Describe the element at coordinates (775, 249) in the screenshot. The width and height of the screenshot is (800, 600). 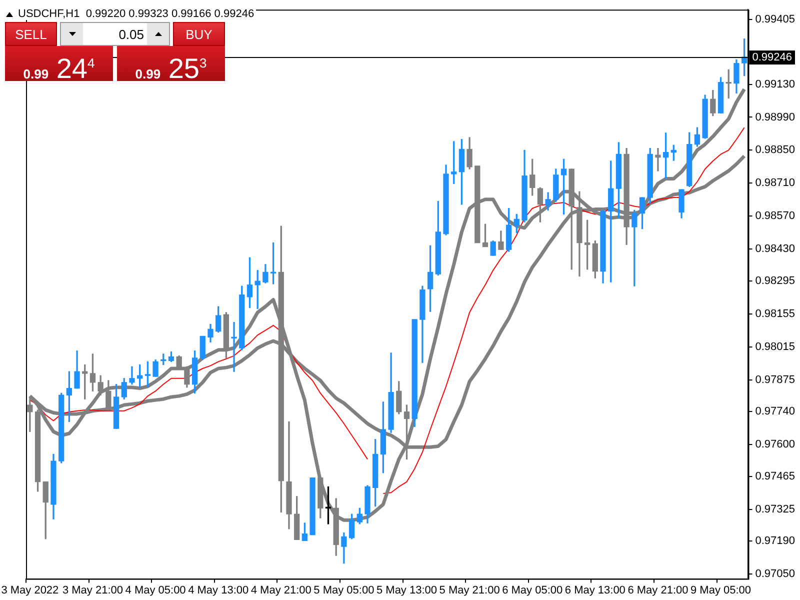
I see `y-tick-label: 0.98430` at that location.